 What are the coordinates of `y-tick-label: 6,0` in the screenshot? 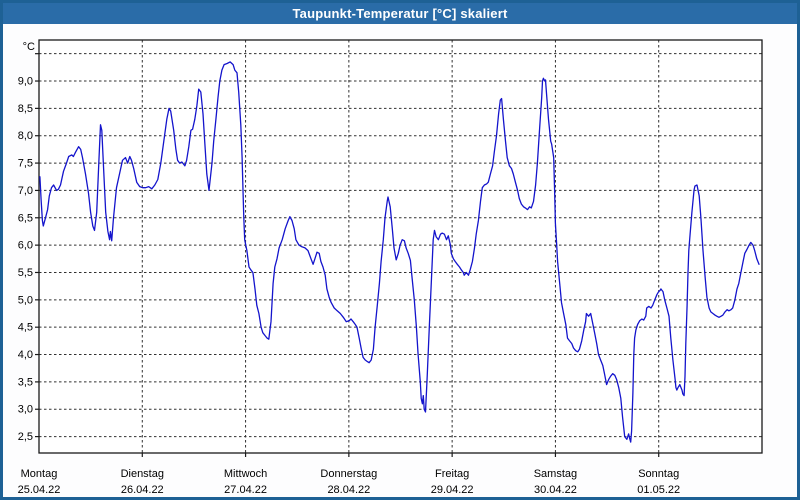 It's located at (25, 246).